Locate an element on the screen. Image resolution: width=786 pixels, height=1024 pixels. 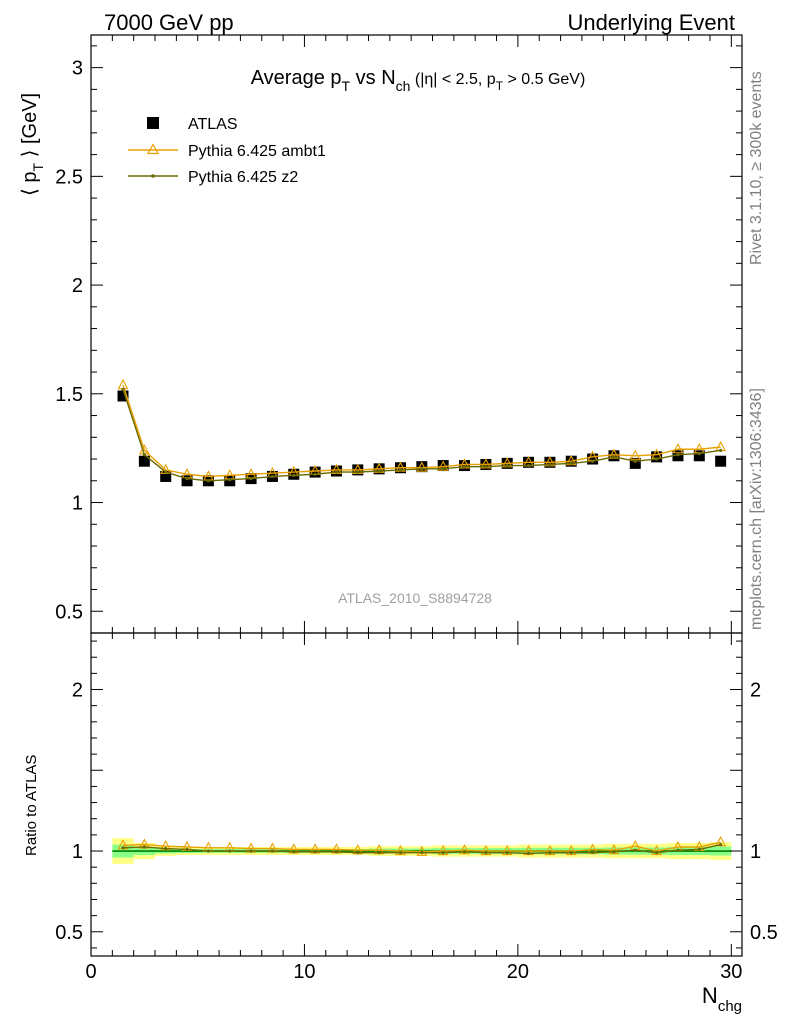
main-ylabel: ⟨ pT ⟩ [GeV] is located at coordinates (32, 144).